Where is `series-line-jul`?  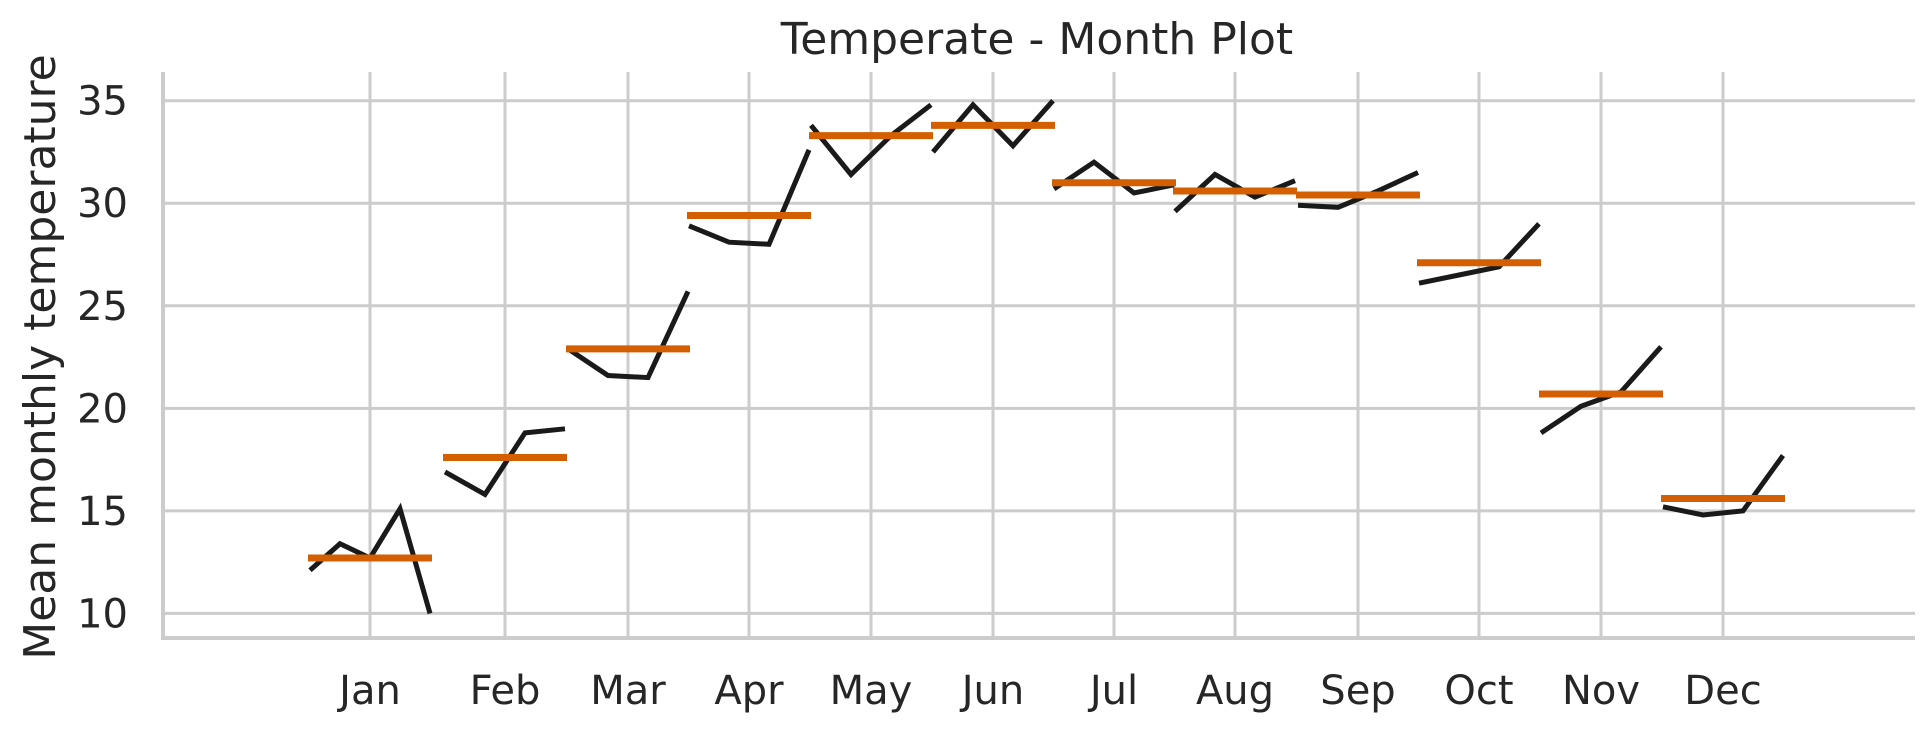 series-line-jul is located at coordinates (1113, 177).